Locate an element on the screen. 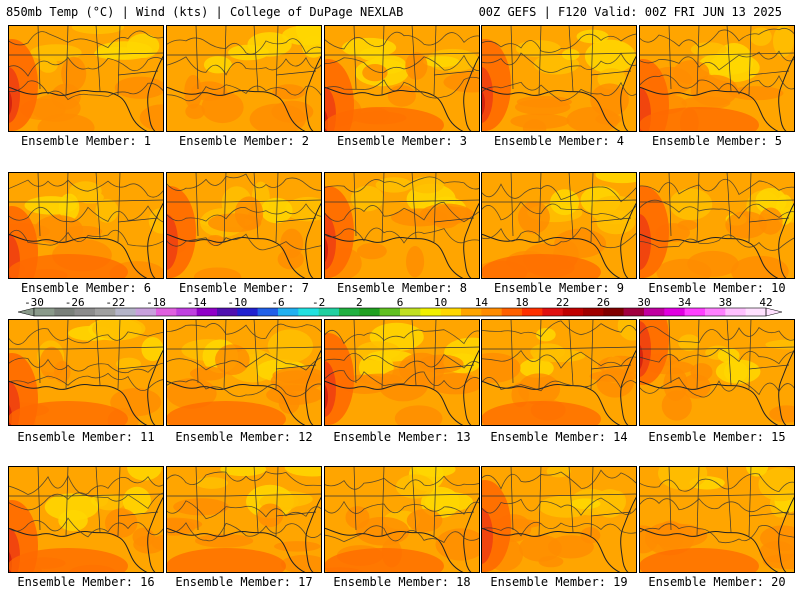  member-caption-15: Ensemble Member: 15 is located at coordinates (717, 437).